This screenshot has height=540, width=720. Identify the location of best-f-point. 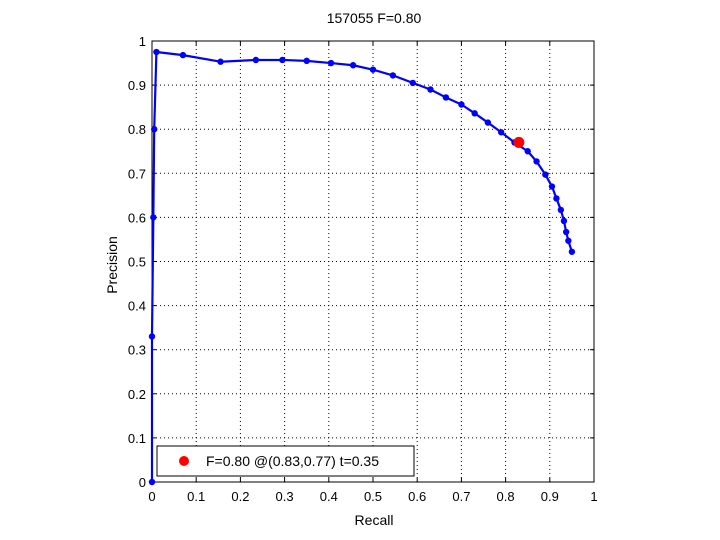
(519, 142).